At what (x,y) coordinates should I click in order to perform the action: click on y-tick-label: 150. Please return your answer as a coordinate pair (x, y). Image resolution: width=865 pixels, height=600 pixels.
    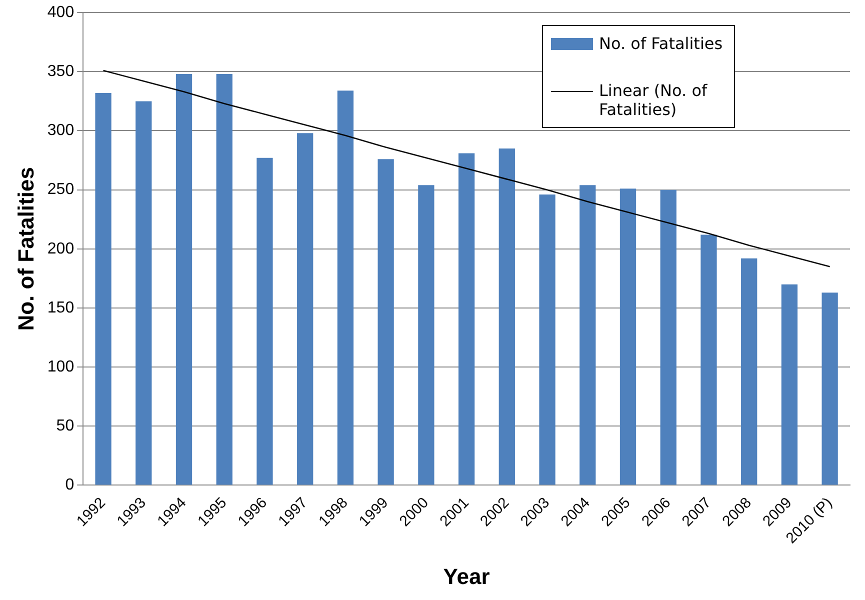
    Looking at the image, I should click on (60, 307).